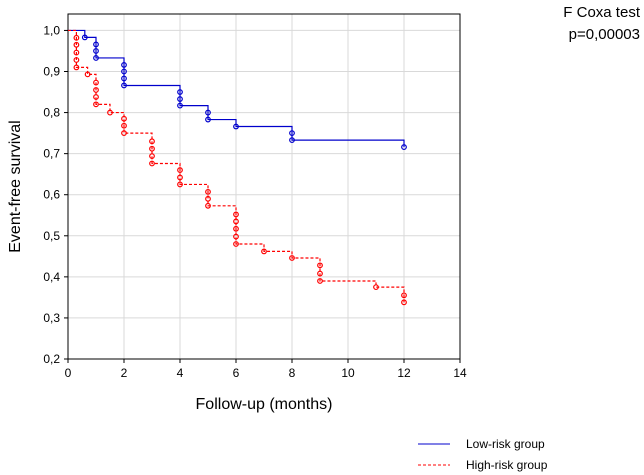  What do you see at coordinates (505, 443) in the screenshot?
I see `legend-label-low-risk: Low-risk group` at bounding box center [505, 443].